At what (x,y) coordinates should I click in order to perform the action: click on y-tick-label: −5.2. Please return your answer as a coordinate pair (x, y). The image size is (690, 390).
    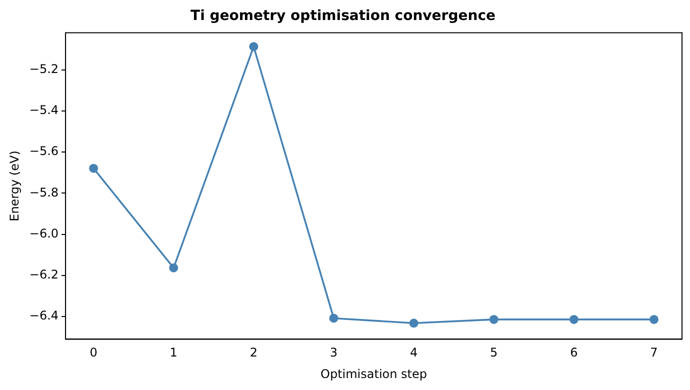
    Looking at the image, I should click on (44, 69).